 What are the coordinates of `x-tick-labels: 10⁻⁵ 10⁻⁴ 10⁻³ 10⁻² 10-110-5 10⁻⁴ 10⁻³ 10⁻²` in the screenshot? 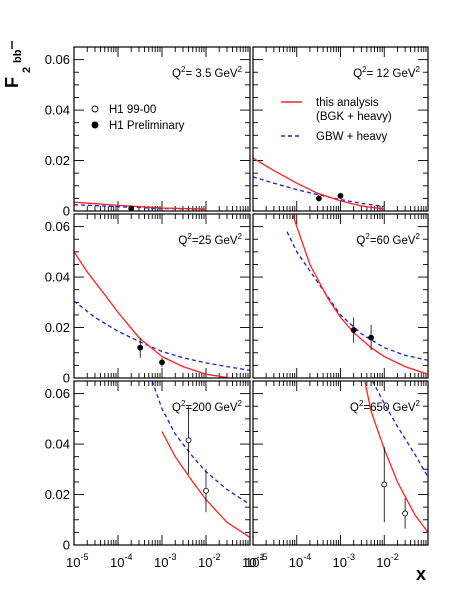 It's located at (232, 561).